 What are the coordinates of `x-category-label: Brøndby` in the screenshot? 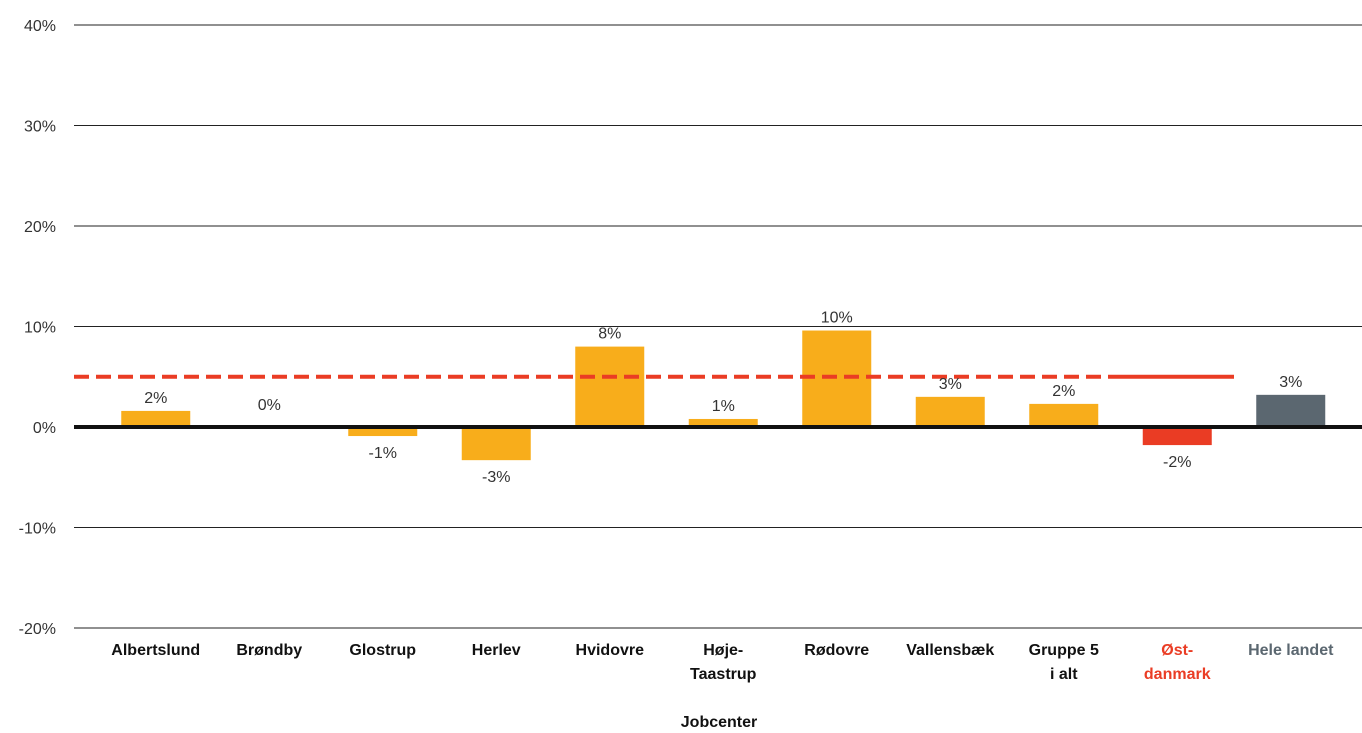 It's located at (269, 650).